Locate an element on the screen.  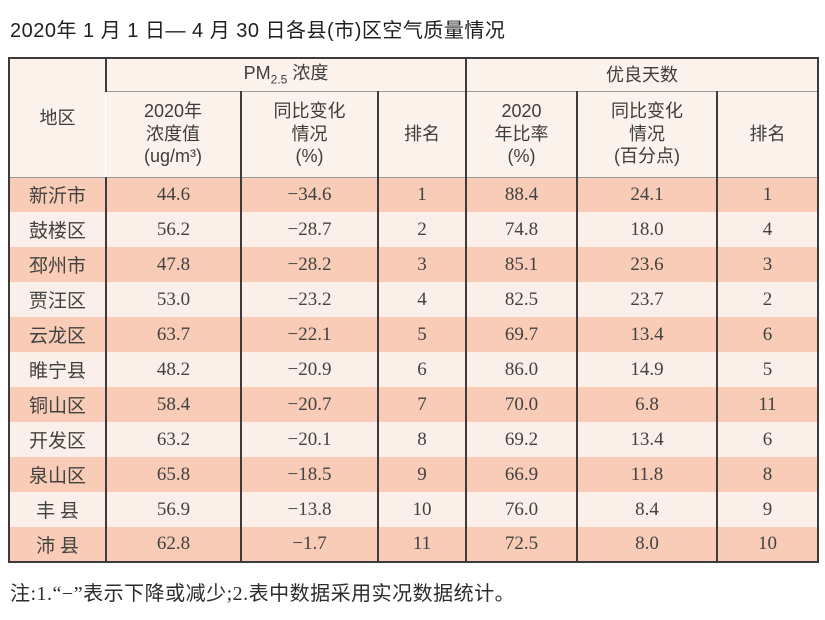
value-cell: 14.9 is located at coordinates (647, 369).